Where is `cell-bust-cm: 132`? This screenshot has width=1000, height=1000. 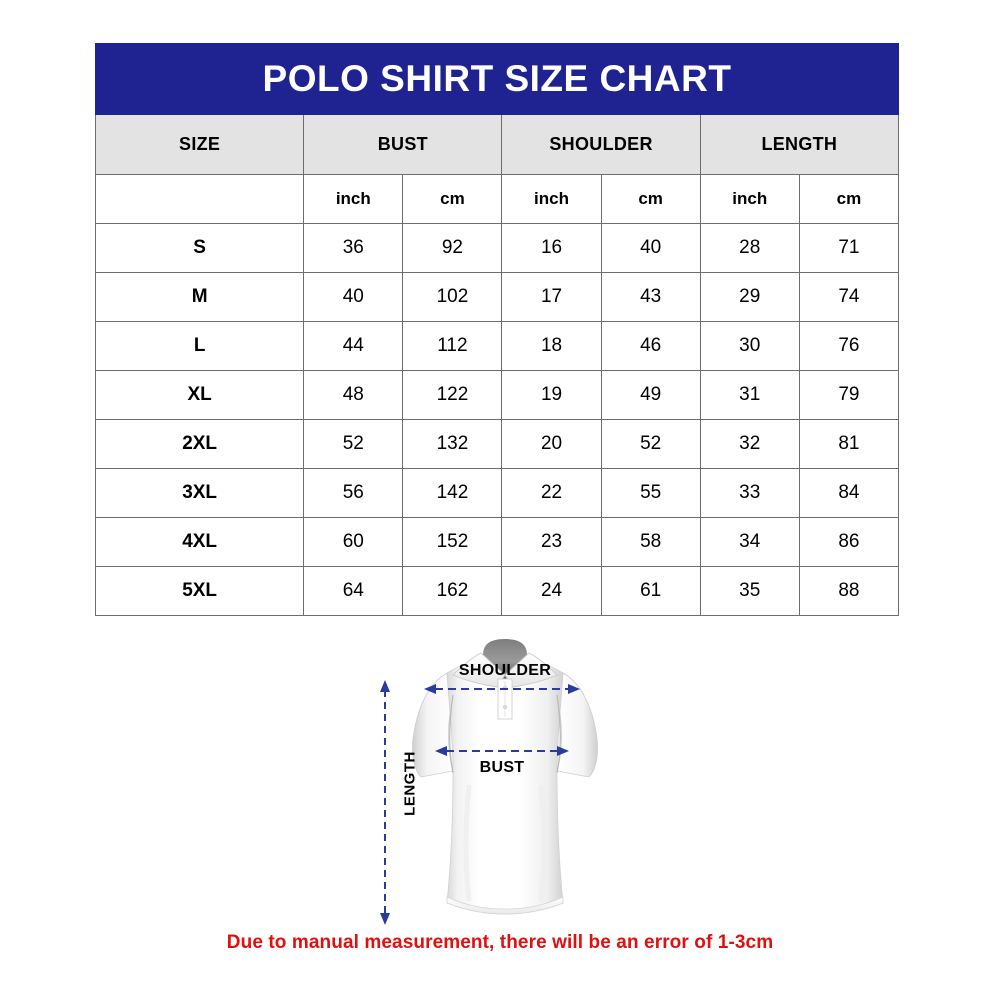 cell-bust-cm: 132 is located at coordinates (452, 444).